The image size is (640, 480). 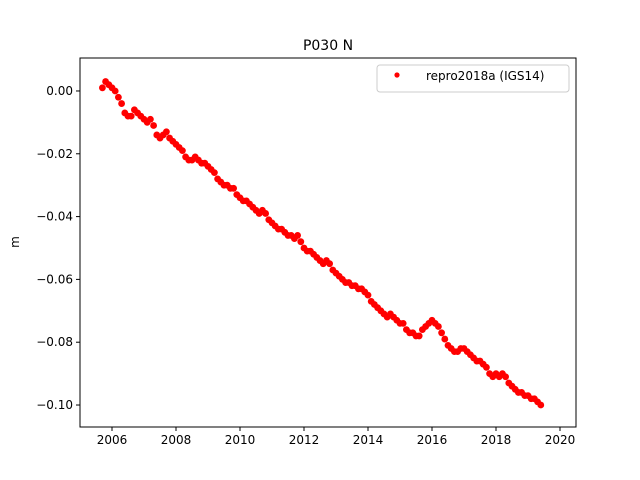 I want to click on x-tick-label: 2014, so click(x=368, y=440).